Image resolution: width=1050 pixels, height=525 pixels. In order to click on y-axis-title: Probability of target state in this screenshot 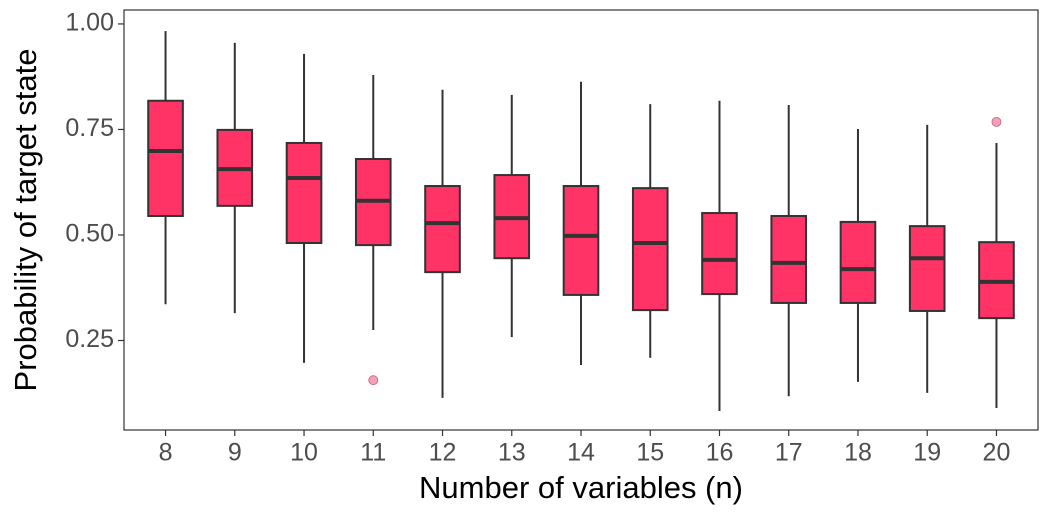, I will do `click(25, 220)`.